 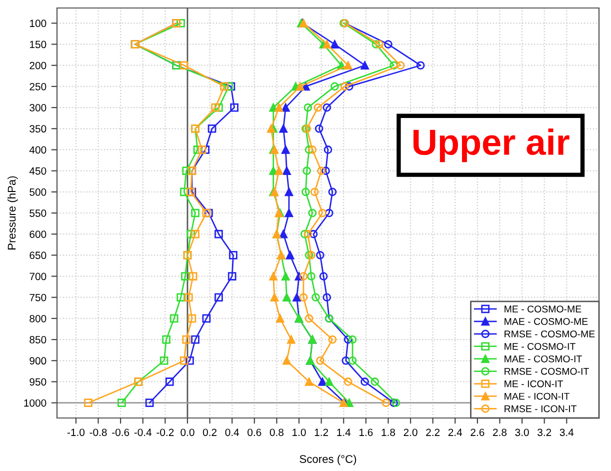 I want to click on y-tick-label: 150, so click(x=38, y=44).